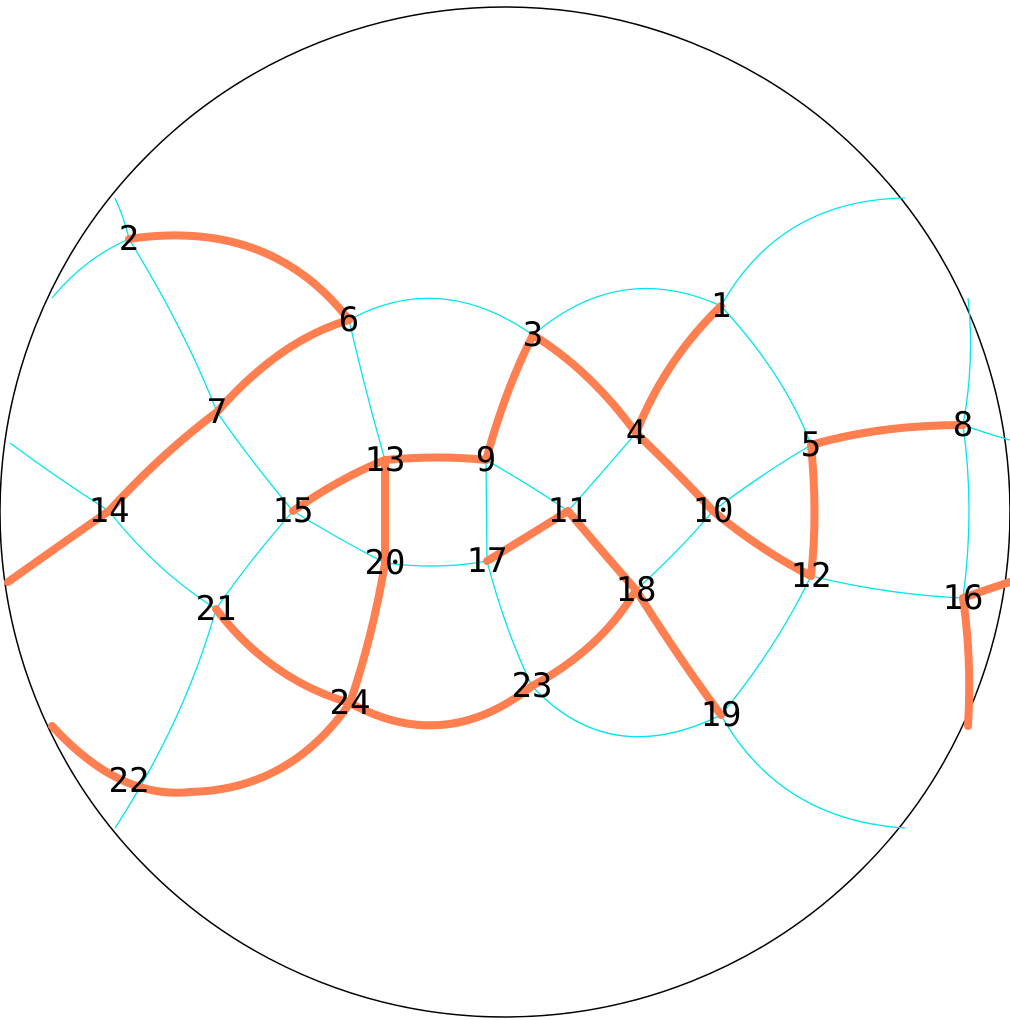 Image resolution: width=1010 pixels, height=1020 pixels. I want to click on node-label-13: 13, so click(385, 460).